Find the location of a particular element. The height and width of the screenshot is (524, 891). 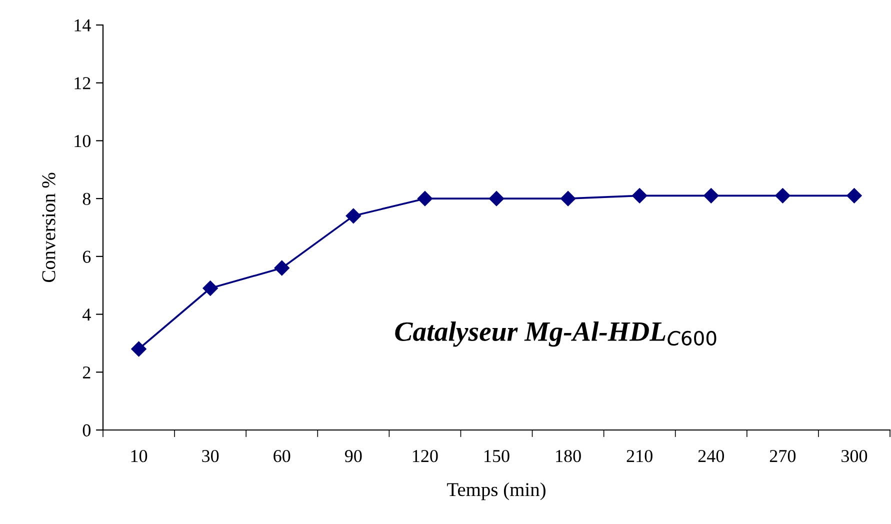

y-tick-label: 2 is located at coordinates (86, 372).